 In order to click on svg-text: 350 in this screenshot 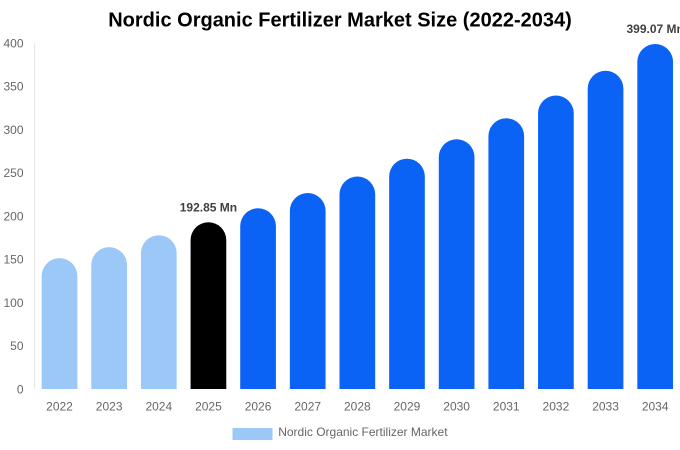, I will do `click(13, 87)`.